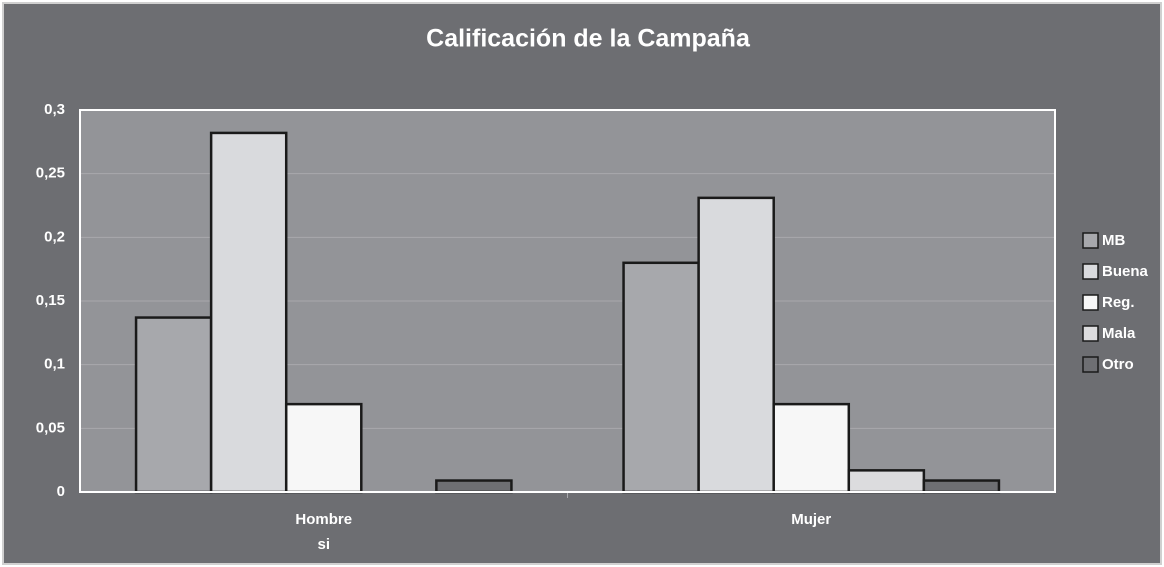 This screenshot has width=1164, height=567. Describe the element at coordinates (588, 39) in the screenshot. I see `chart-title: Calificación de la Campaña` at that location.